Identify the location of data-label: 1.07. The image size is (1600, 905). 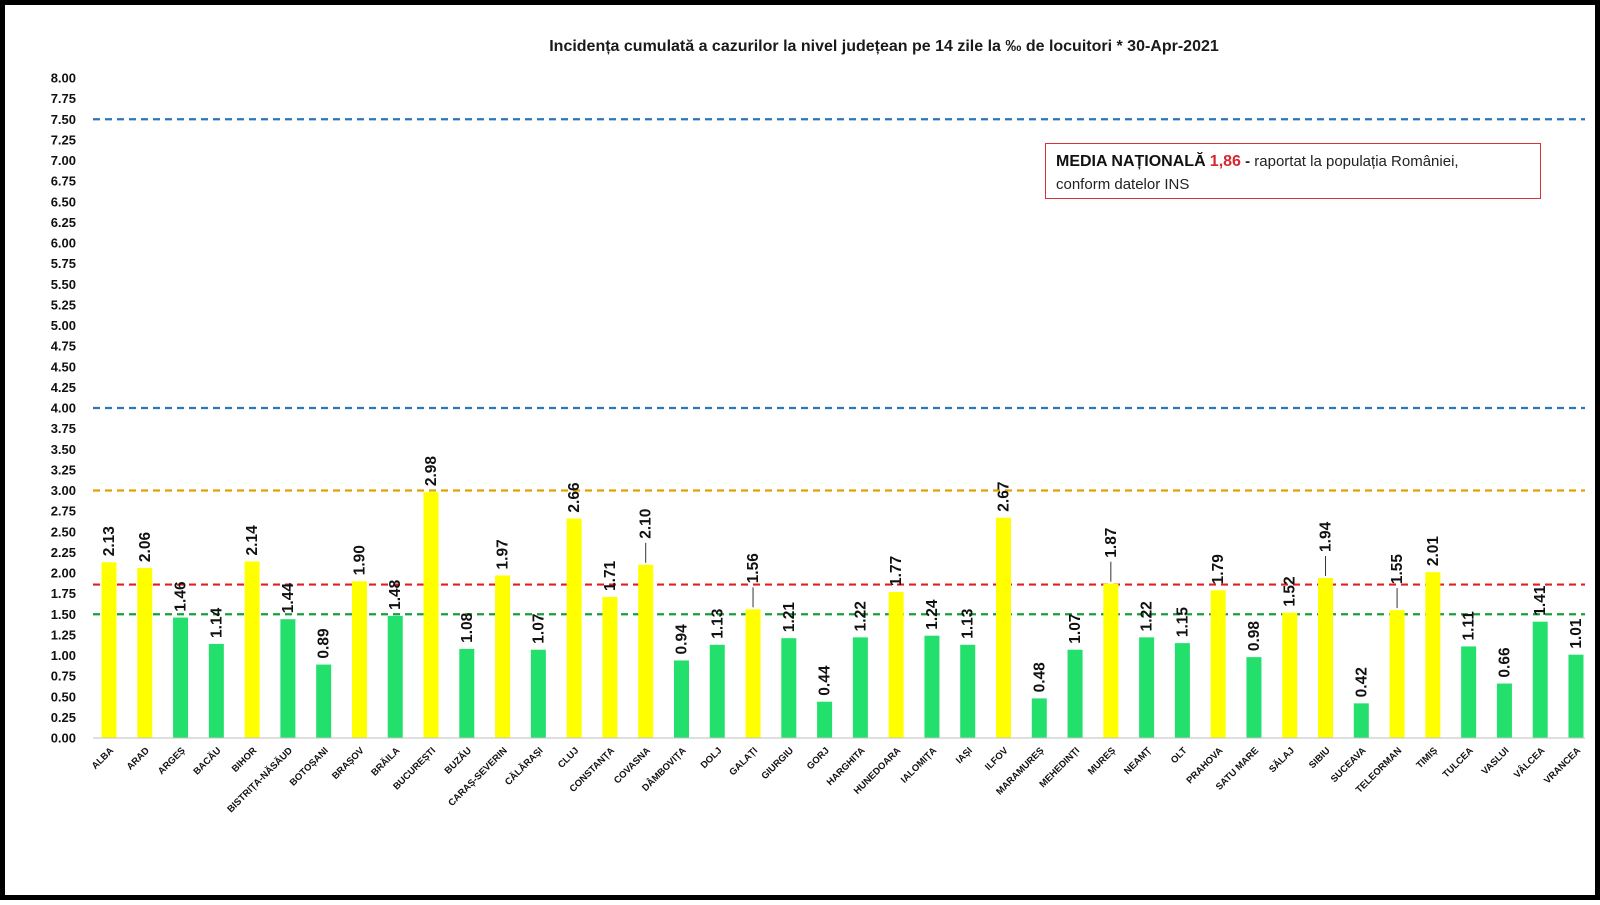
(1075, 629).